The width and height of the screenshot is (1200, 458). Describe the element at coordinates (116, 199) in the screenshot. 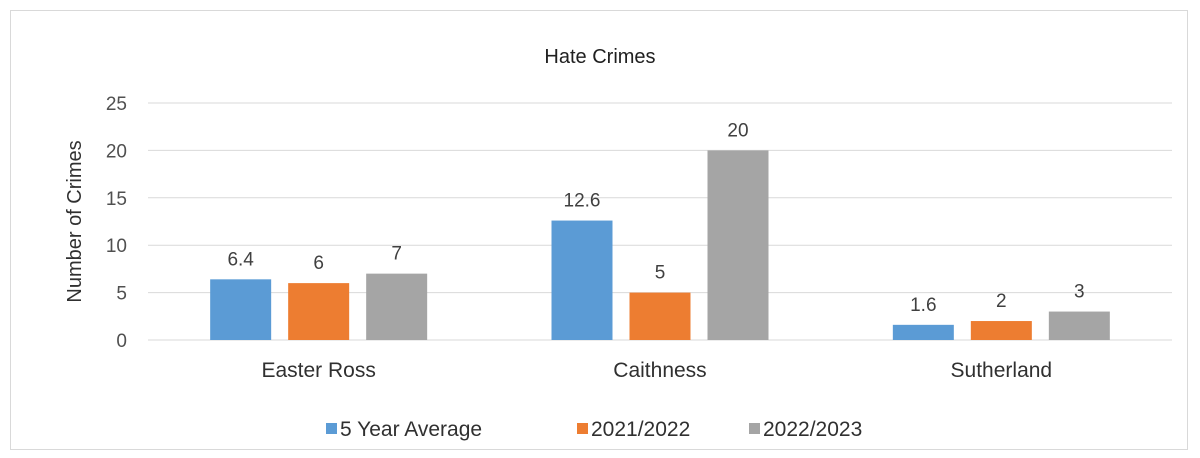

I see `y-tick-label: 15` at that location.